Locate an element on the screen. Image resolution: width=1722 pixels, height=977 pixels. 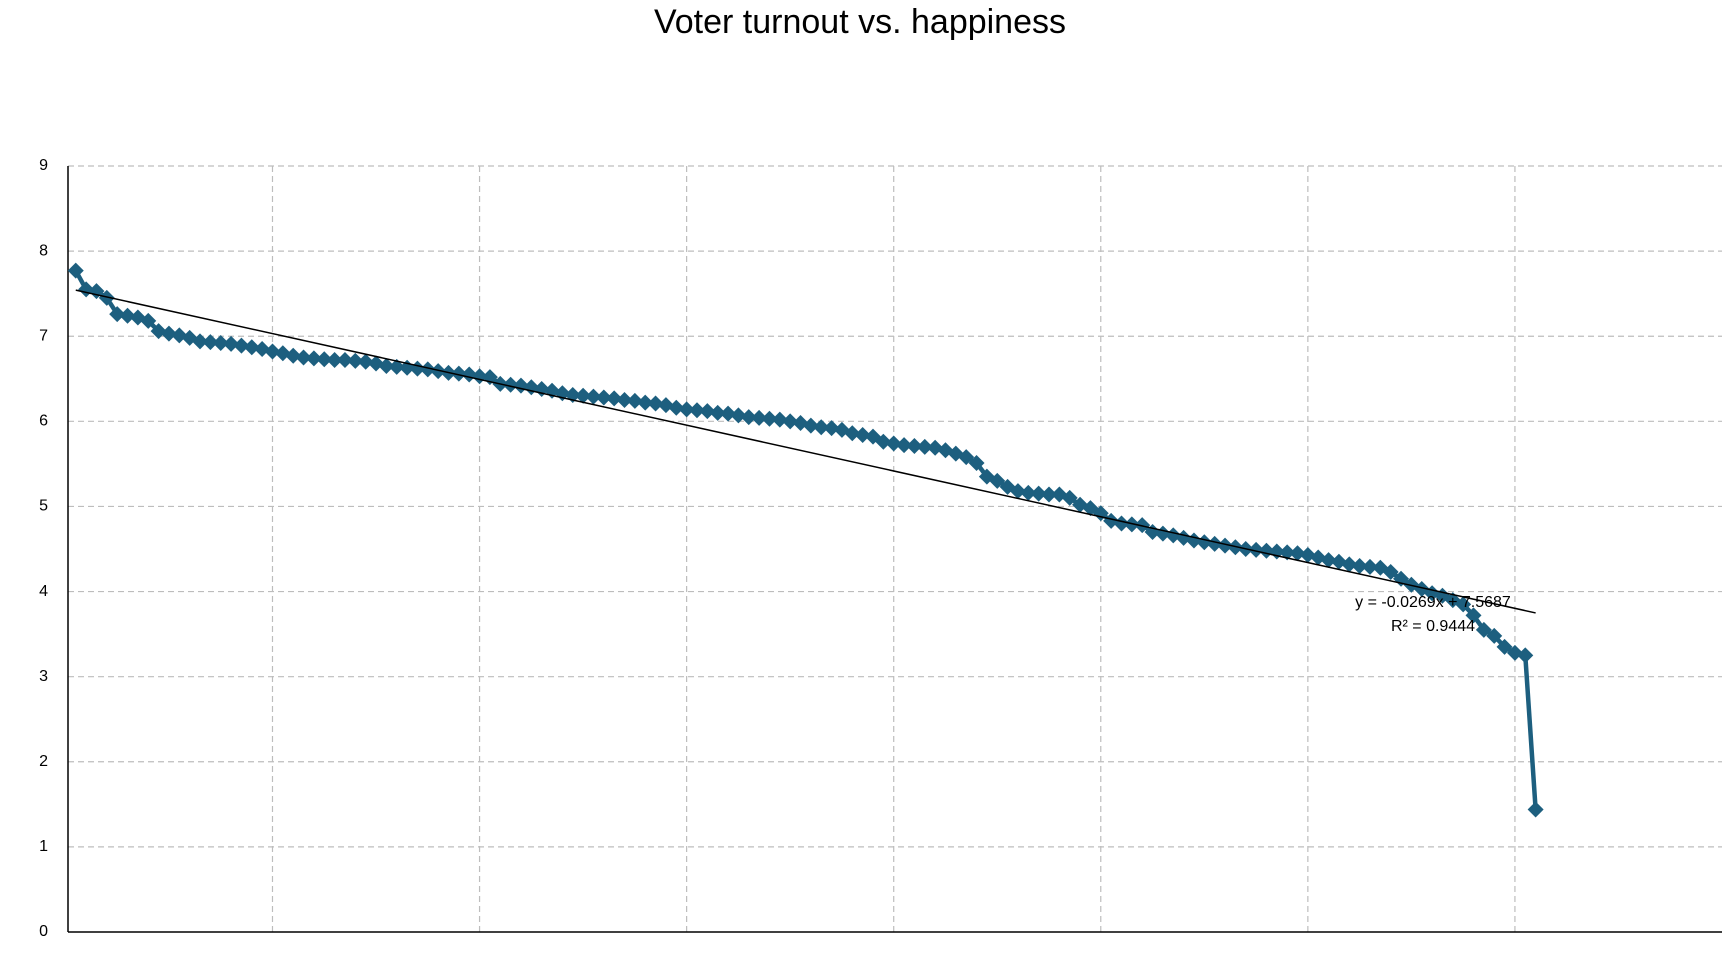
y-tick-label: 1 is located at coordinates (43, 846).